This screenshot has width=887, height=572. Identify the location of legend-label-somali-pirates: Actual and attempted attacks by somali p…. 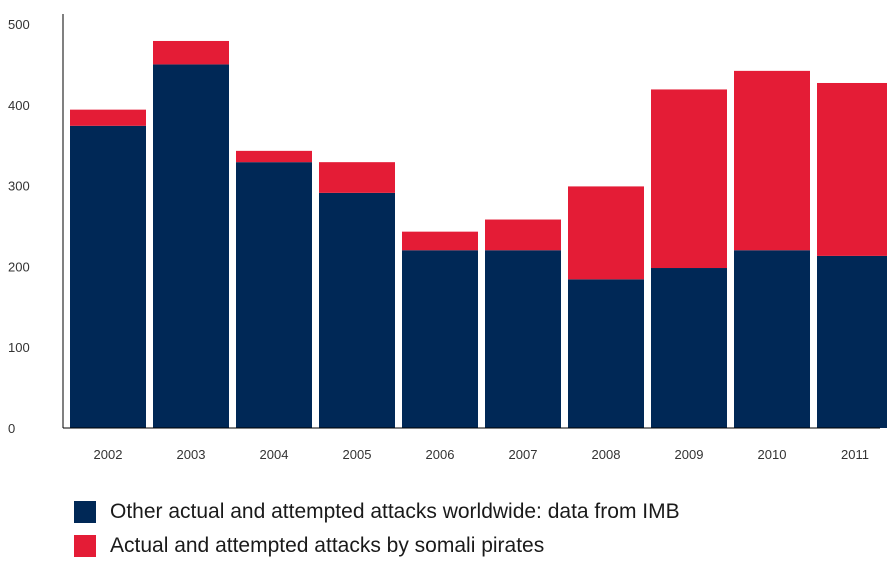
(327, 545).